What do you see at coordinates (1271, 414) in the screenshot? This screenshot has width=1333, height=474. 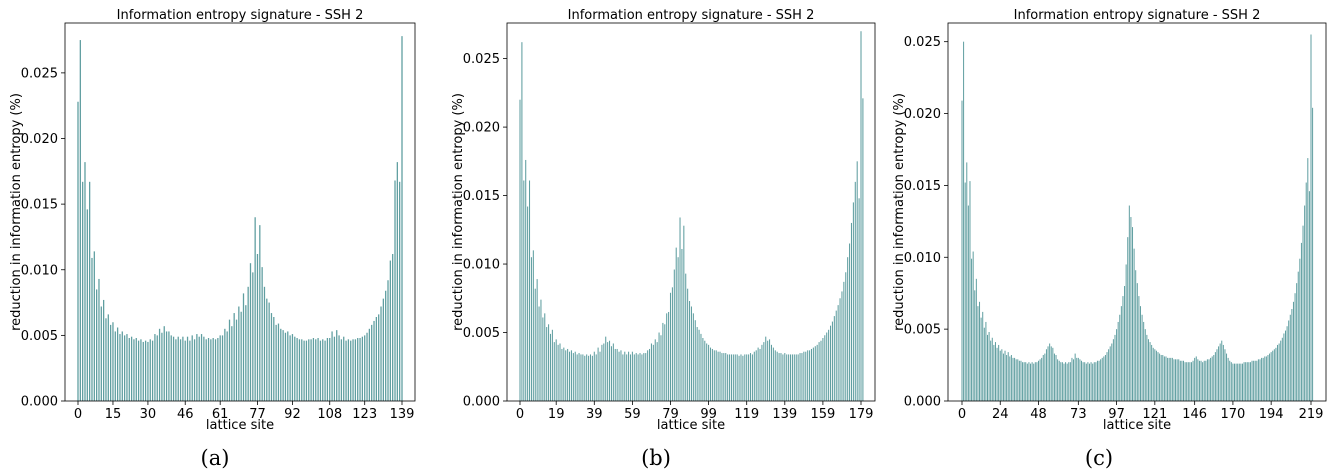 I see `x-tick-label: 194` at bounding box center [1271, 414].